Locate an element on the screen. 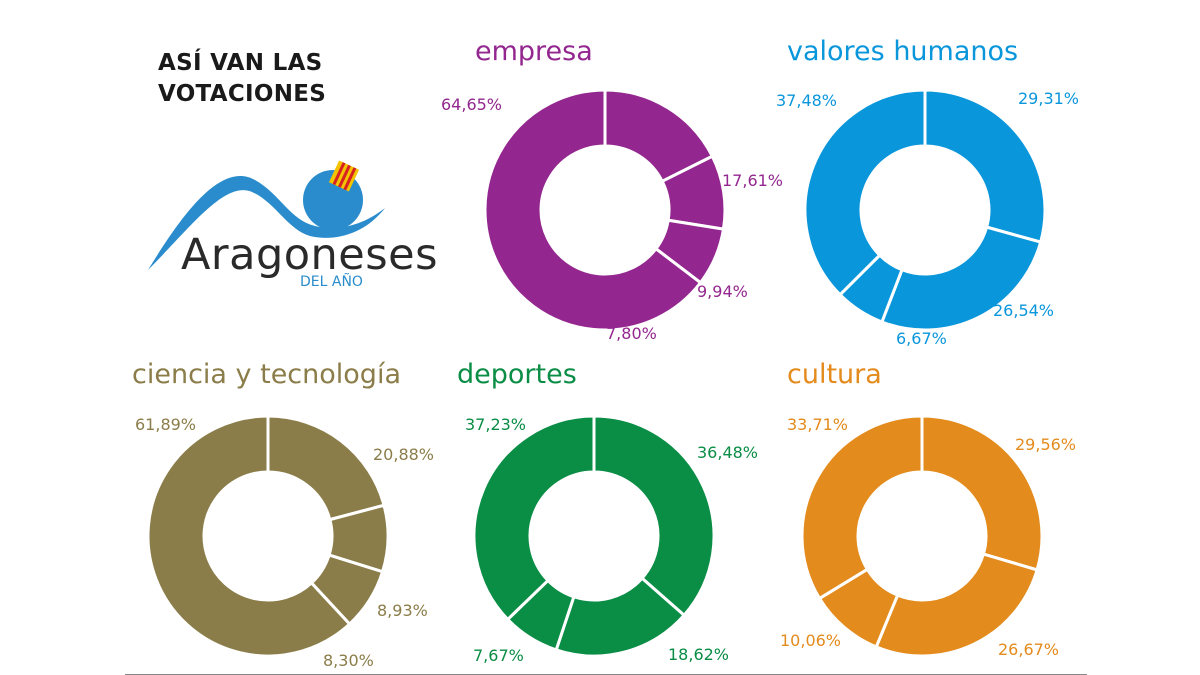  slice-label: 20,88% is located at coordinates (403, 454).